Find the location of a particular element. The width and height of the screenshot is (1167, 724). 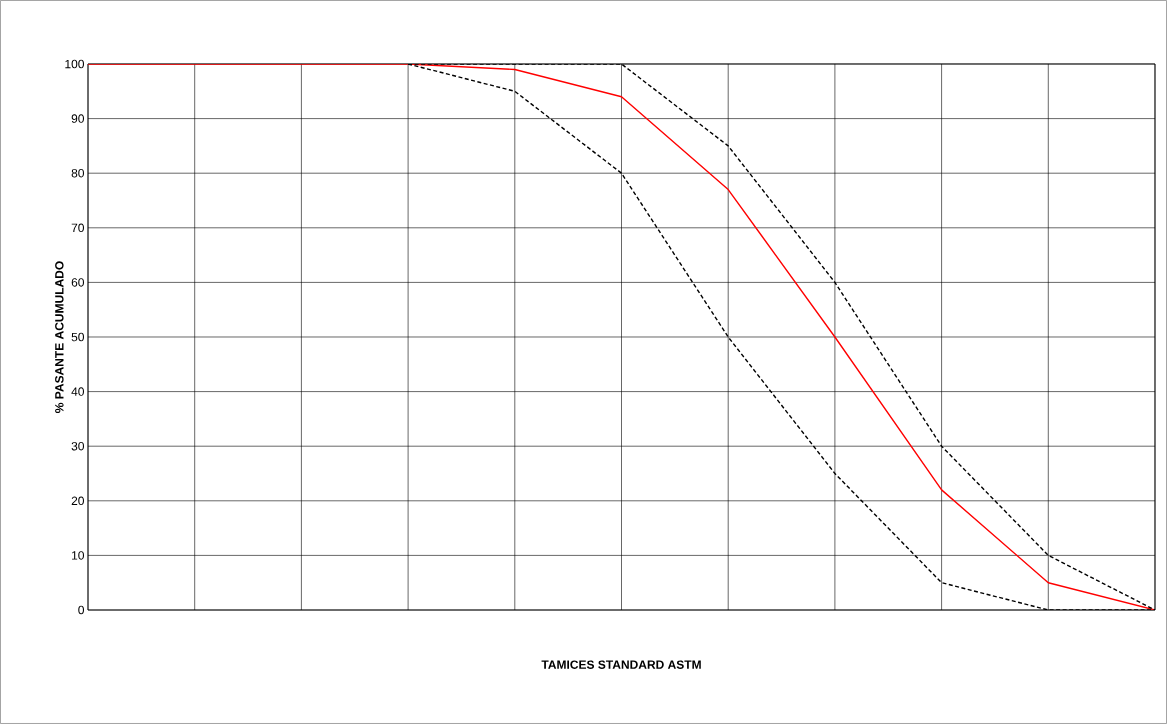

y-tick-label: 60 is located at coordinates (78, 282).